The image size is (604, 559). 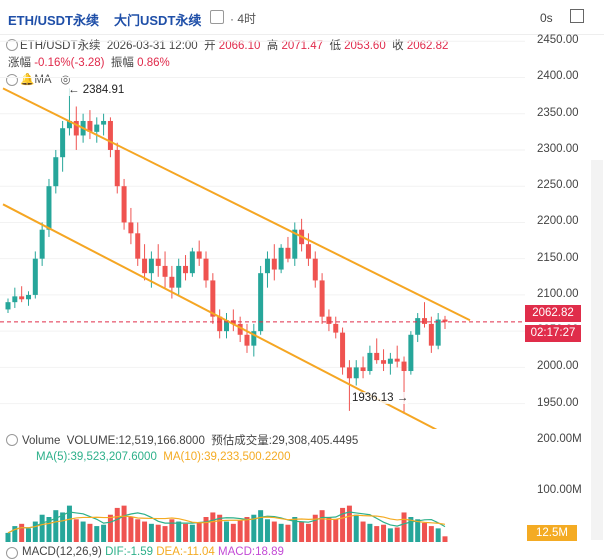 I want to click on maximize-icon, so click(x=577, y=16).